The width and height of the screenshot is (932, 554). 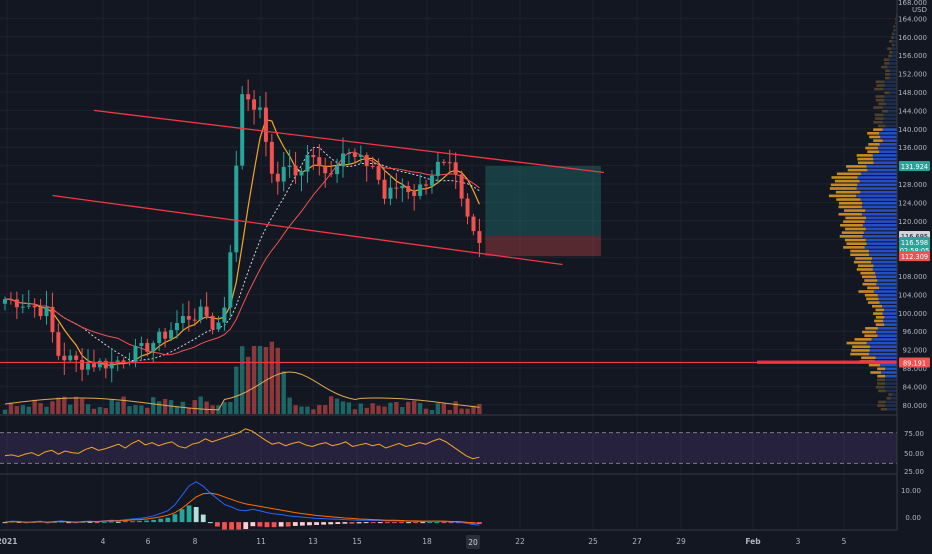 I want to click on vp-sell-159.0, so click(x=890, y=41).